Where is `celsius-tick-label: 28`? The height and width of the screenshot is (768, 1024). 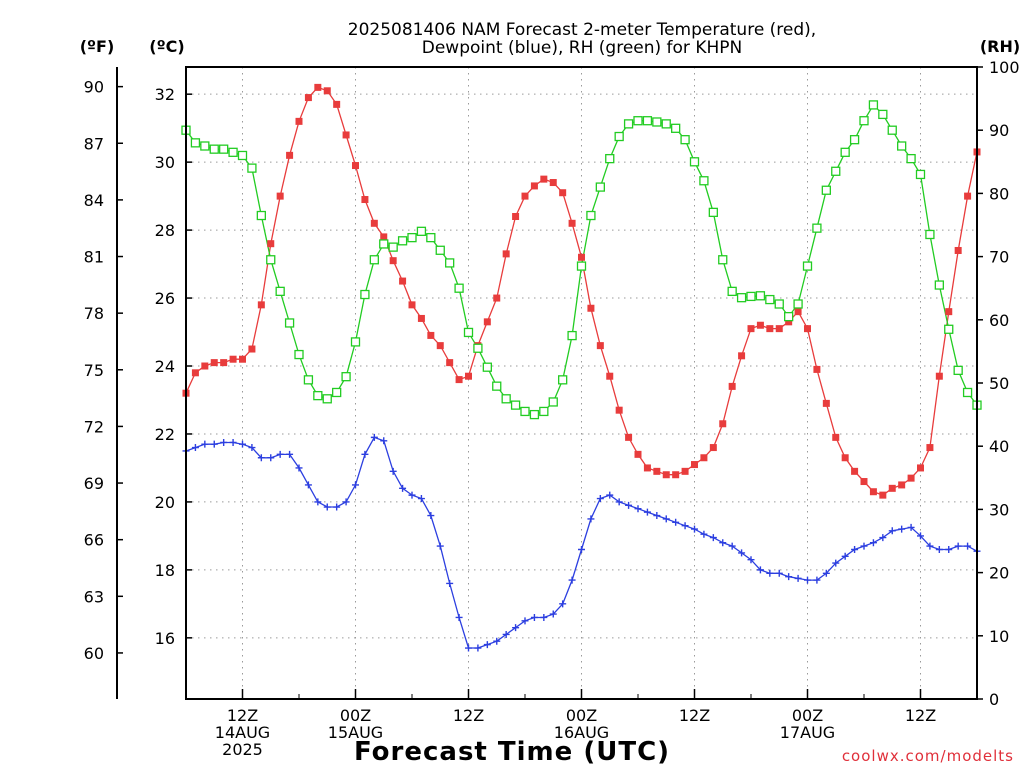
celsius-tick-label: 28 is located at coordinates (165, 230).